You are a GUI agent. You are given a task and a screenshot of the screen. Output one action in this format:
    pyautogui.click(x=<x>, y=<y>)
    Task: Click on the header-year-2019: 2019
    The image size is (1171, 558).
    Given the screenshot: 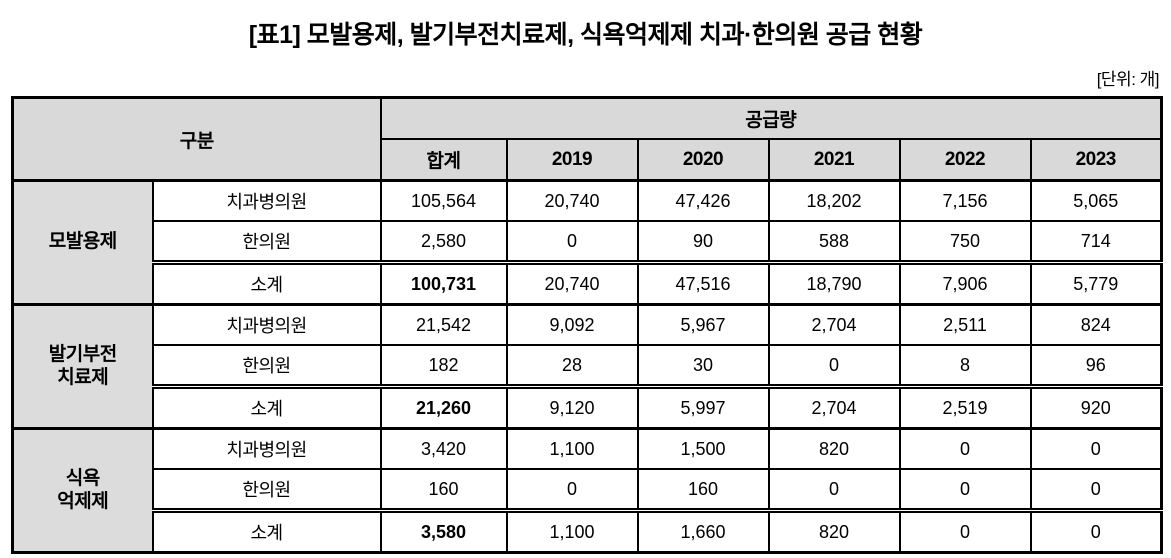 What is the action you would take?
    pyautogui.click(x=572, y=160)
    